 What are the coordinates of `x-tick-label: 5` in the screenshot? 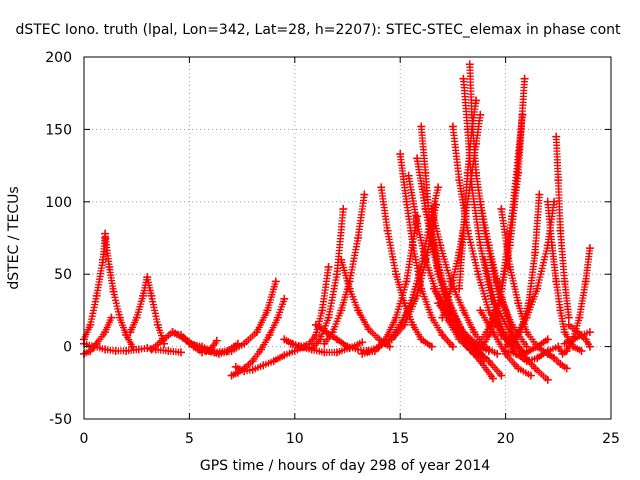 It's located at (189, 439).